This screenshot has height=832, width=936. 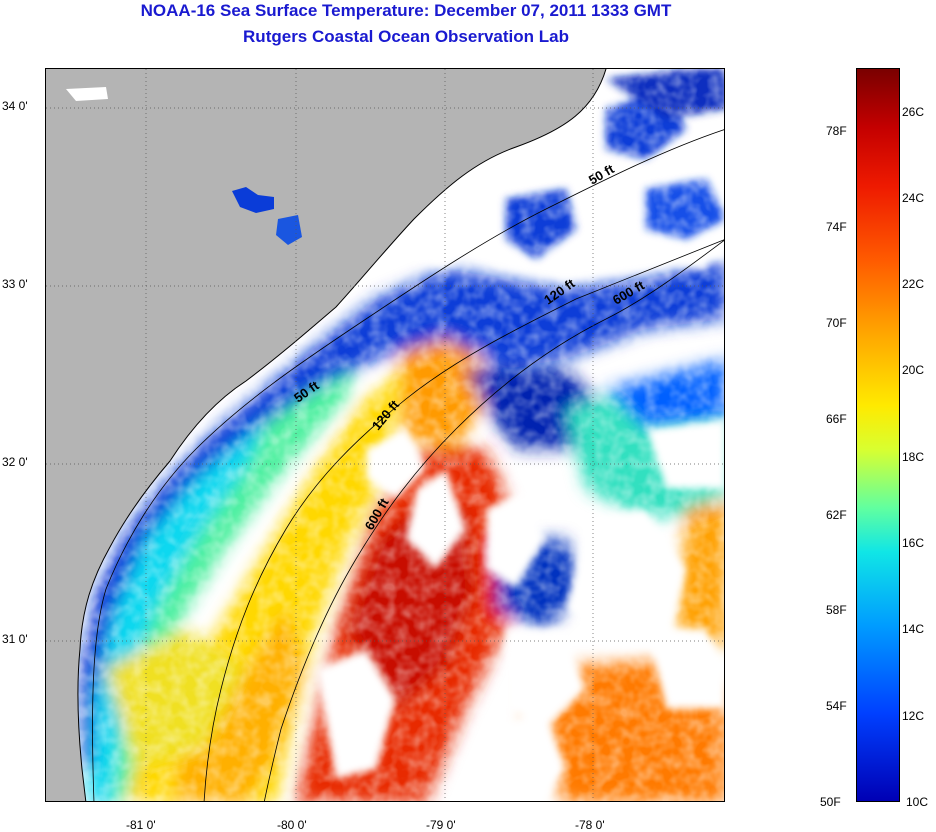 I want to click on colorbar-fahrenheit-label: 78F, so click(x=836, y=131).